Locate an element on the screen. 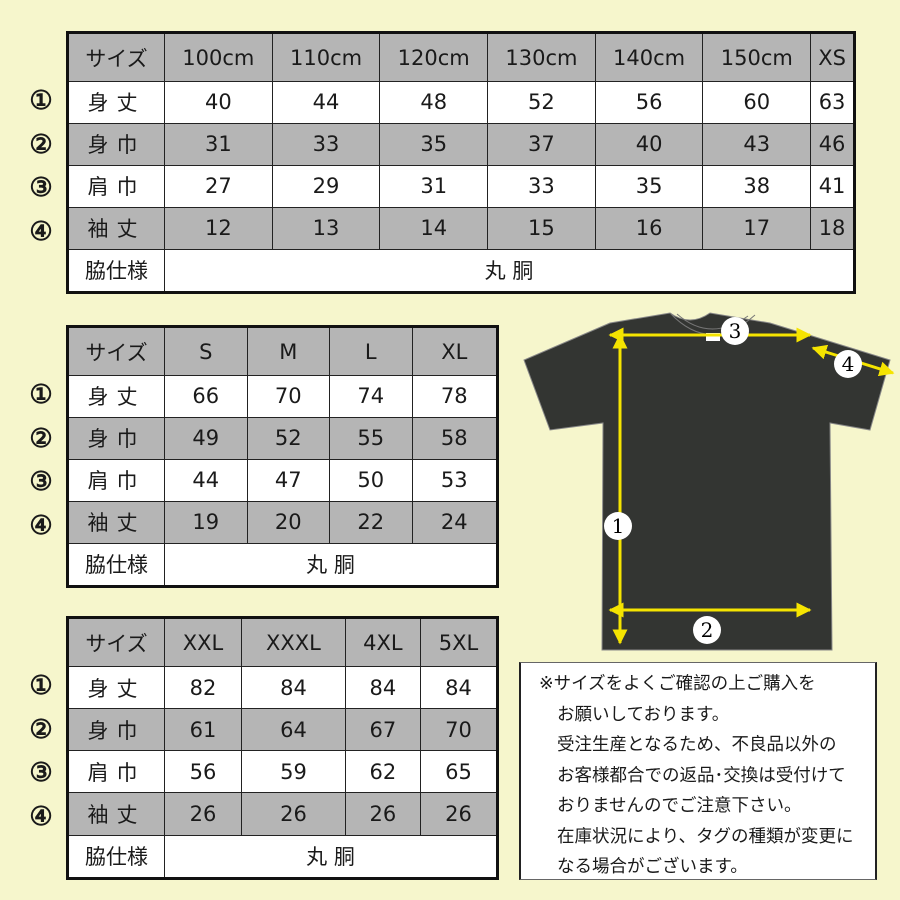 The image size is (900, 900). header-row: サイズ 100cm 110cm 120cm 130cm 140cm 150cm XS is located at coordinates (461, 57).